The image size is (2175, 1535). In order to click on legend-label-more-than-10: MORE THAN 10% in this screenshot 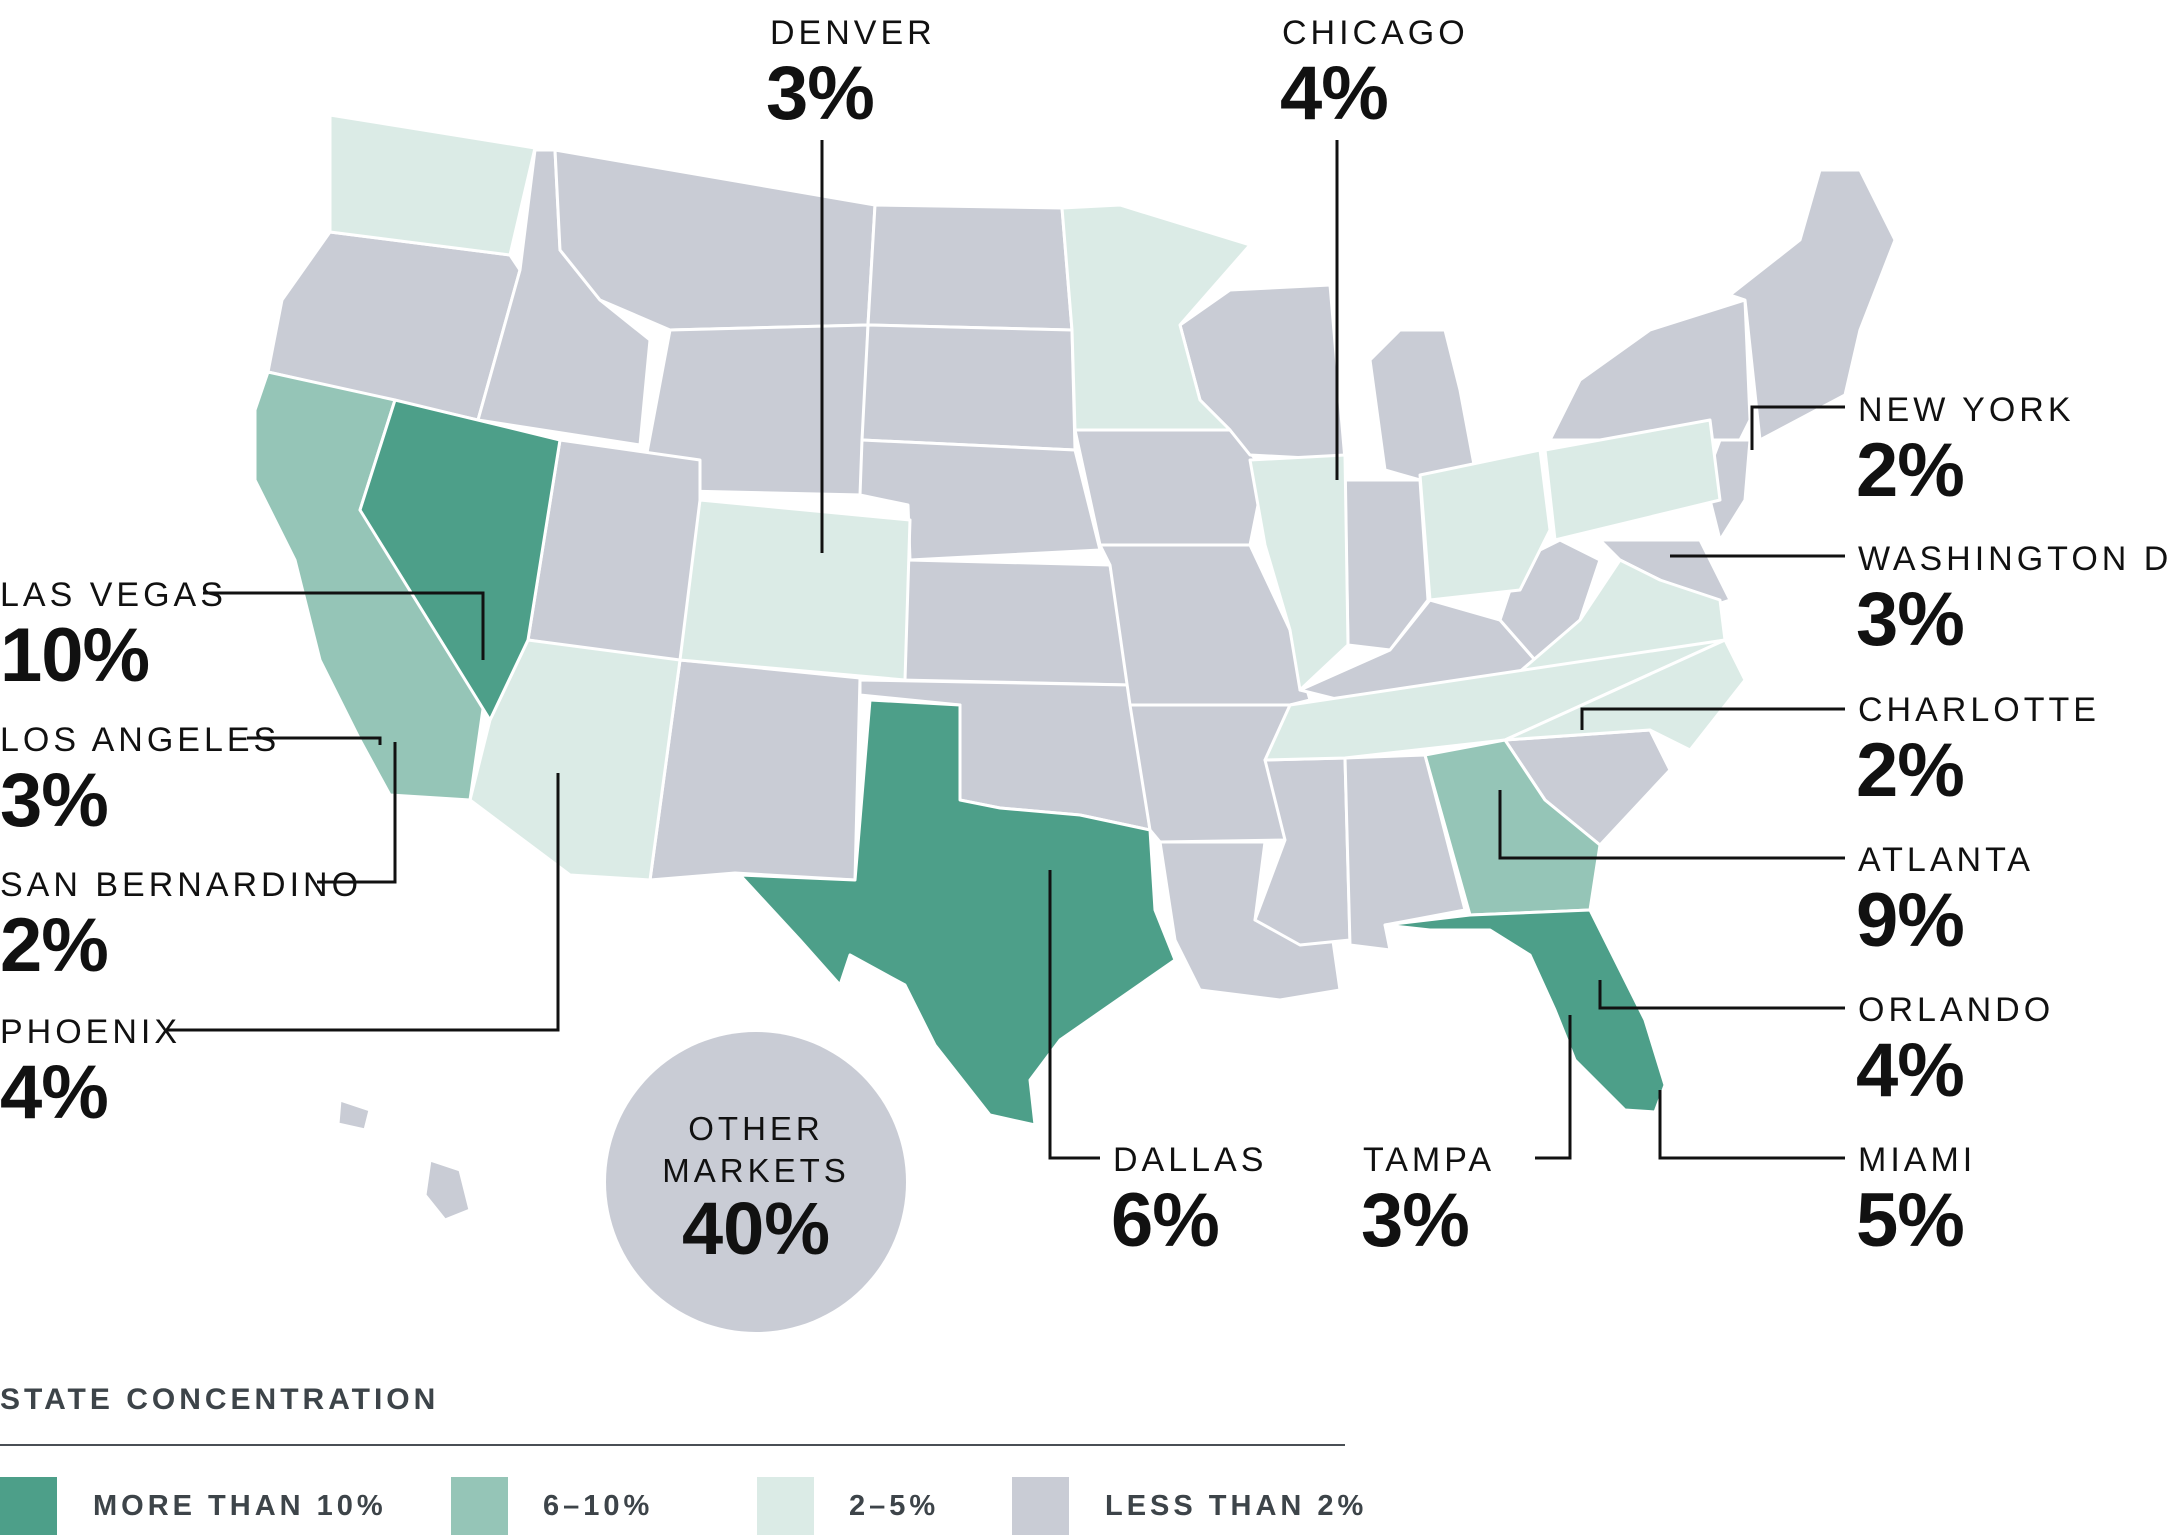, I will do `click(240, 1506)`.